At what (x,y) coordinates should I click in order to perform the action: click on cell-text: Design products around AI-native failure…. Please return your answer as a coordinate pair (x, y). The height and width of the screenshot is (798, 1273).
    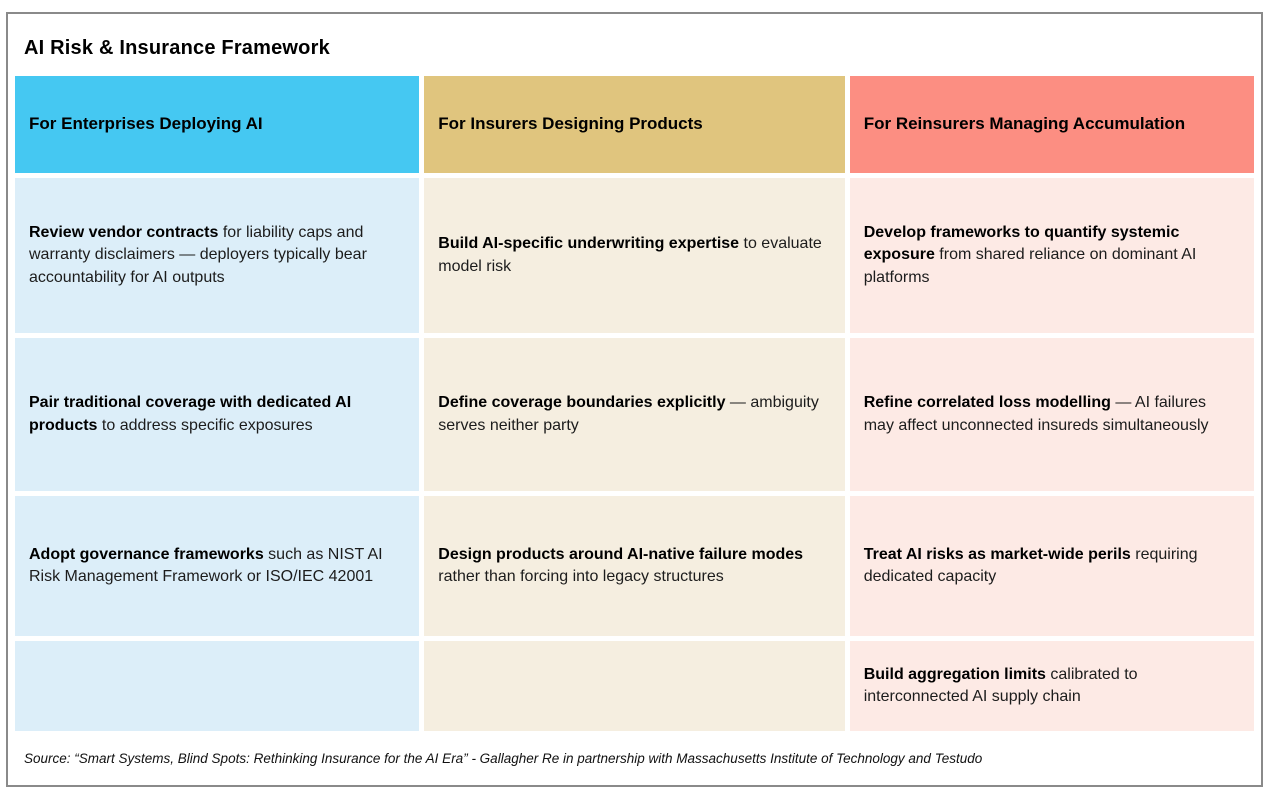
    Looking at the image, I should click on (621, 565).